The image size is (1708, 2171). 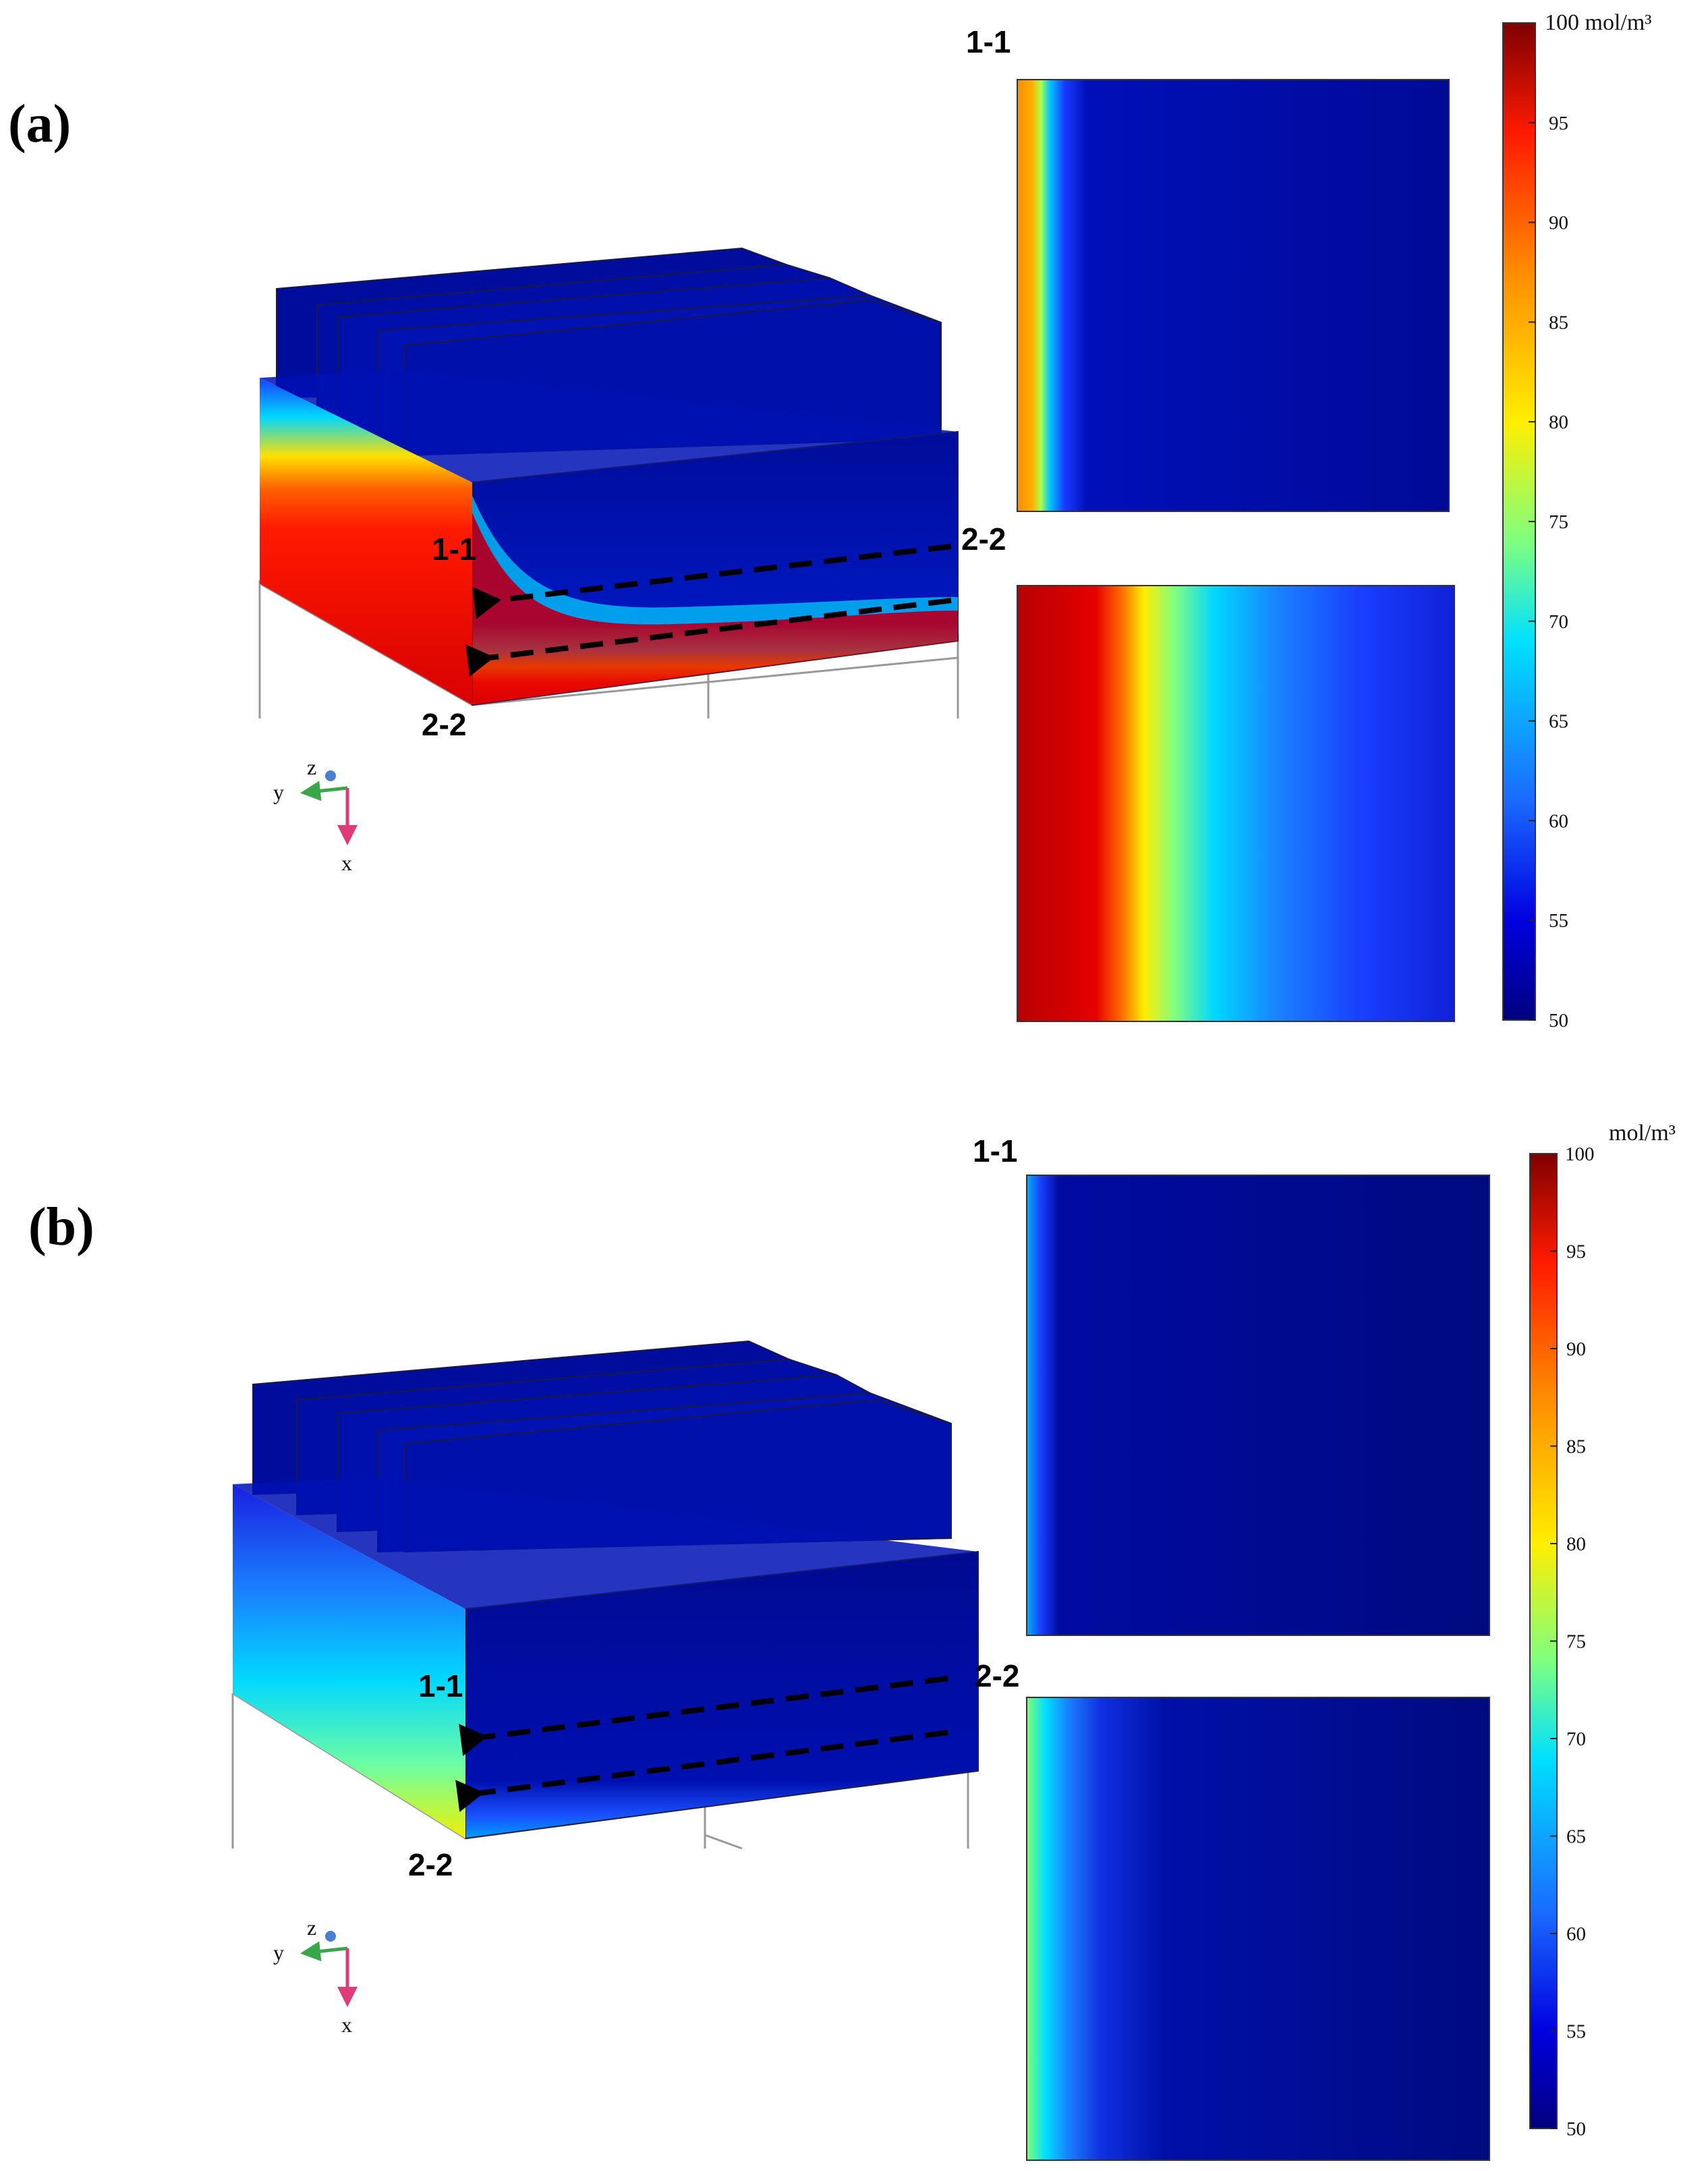 What do you see at coordinates (995, 1150) in the screenshot?
I see `panel-b-section-1-1-title: 1-1` at bounding box center [995, 1150].